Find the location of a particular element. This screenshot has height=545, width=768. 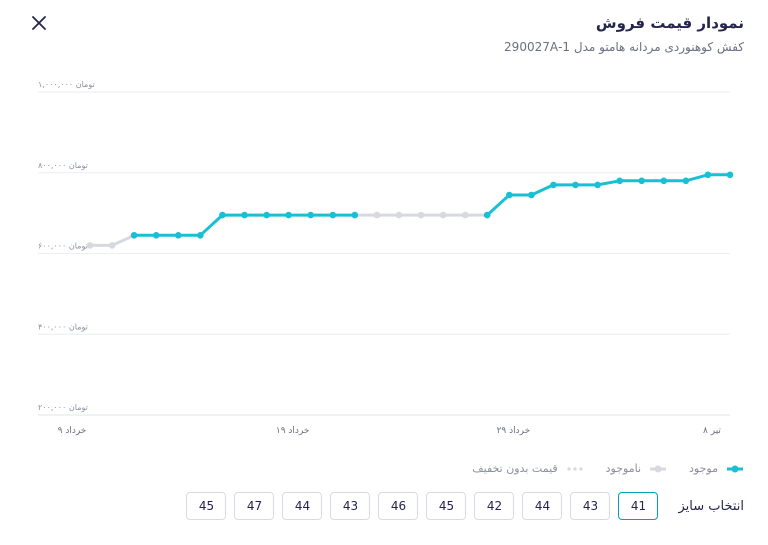

size-chip: 41 is located at coordinates (638, 506).